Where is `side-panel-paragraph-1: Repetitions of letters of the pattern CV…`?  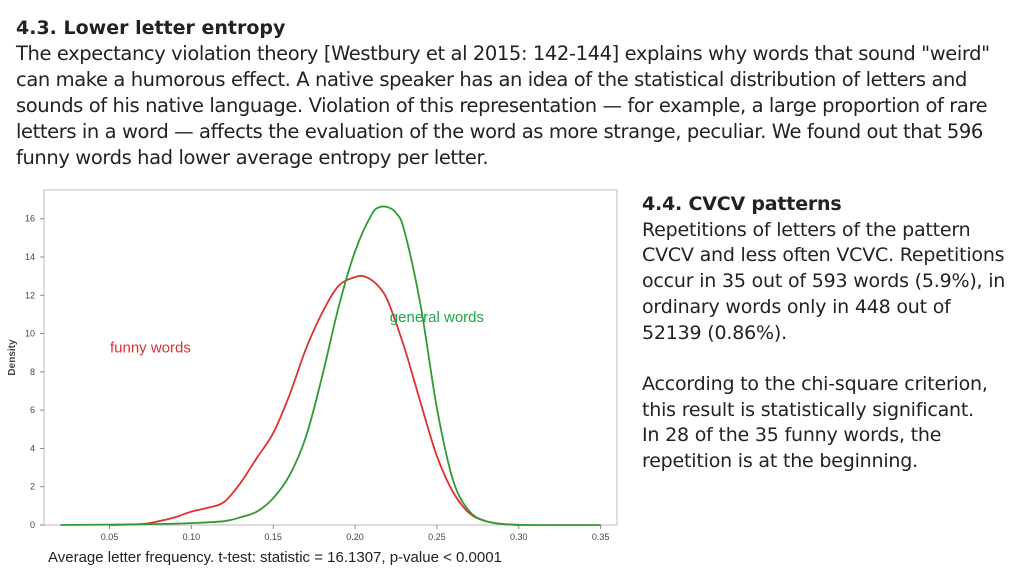
side-panel-paragraph-1: Repetitions of letters of the pattern CV… is located at coordinates (824, 281).